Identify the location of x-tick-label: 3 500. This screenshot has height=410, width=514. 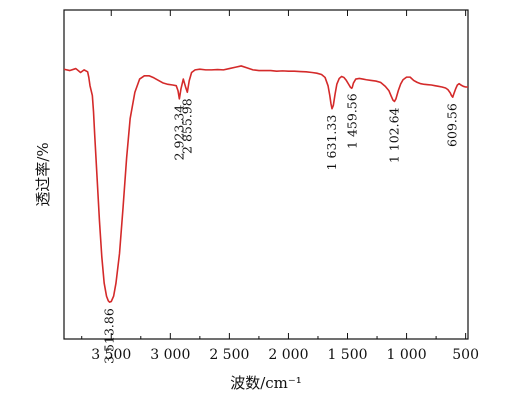
(111, 355).